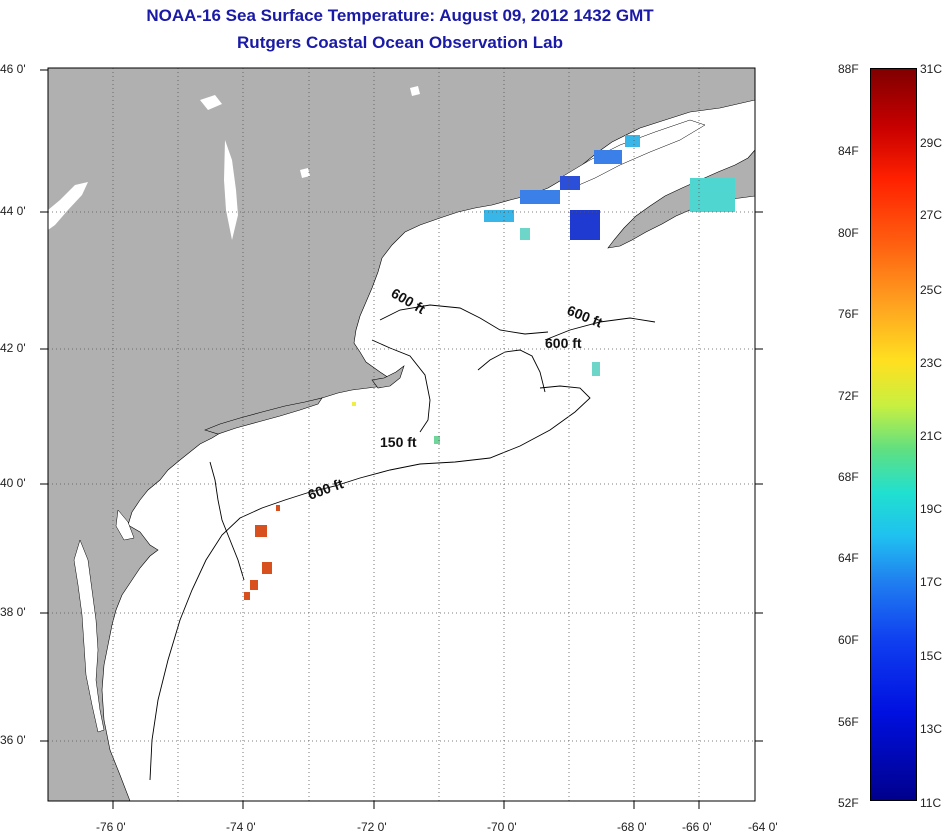  I want to click on chesapeake-bay, so click(89, 636).